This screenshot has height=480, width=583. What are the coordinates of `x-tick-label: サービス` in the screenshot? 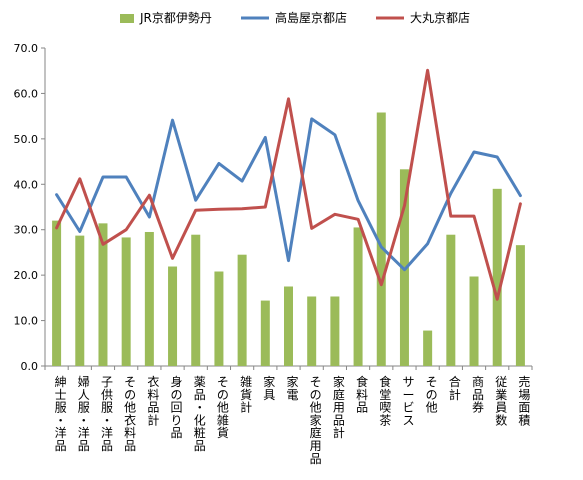 It's located at (408, 401).